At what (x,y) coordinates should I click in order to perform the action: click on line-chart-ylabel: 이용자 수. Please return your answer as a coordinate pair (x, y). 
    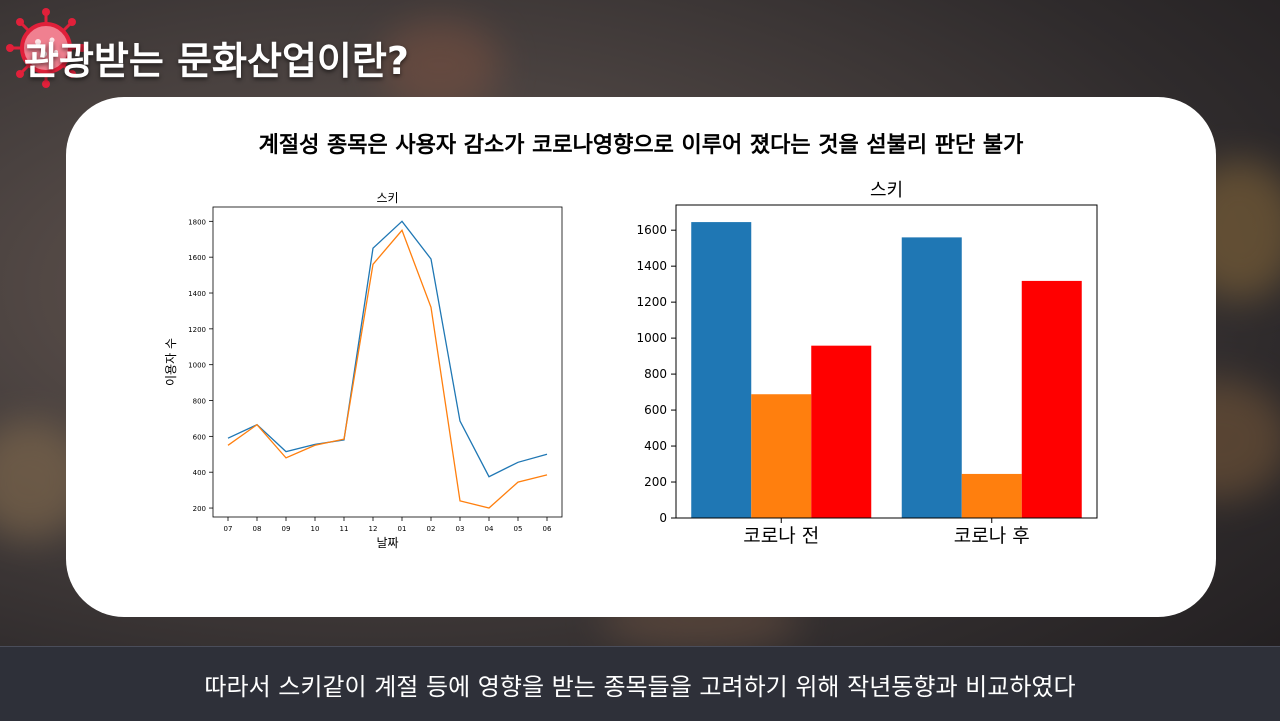
    Looking at the image, I should click on (171, 362).